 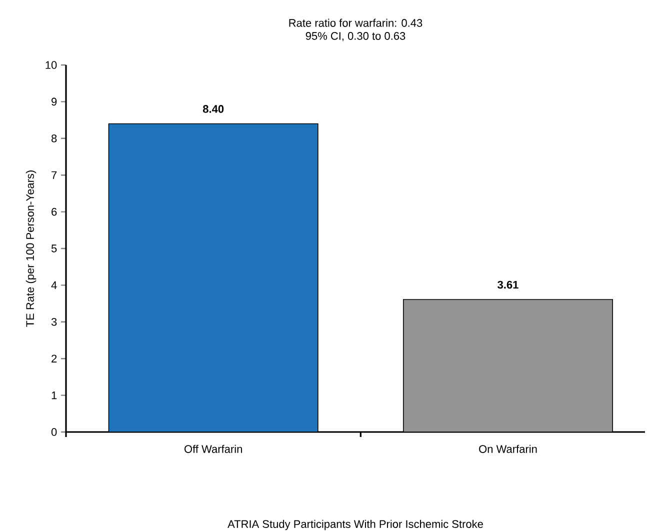 I want to click on y-tick-label: 8, so click(x=54, y=138).